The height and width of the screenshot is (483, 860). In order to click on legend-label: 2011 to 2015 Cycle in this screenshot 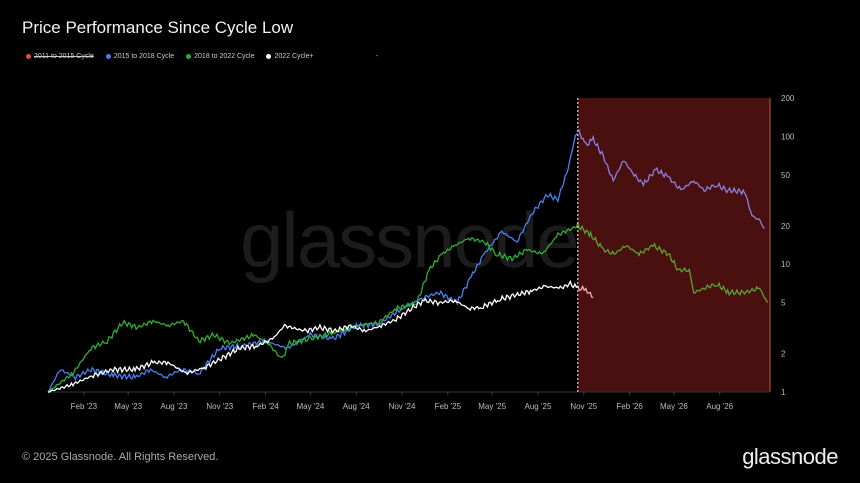, I will do `click(64, 56)`.